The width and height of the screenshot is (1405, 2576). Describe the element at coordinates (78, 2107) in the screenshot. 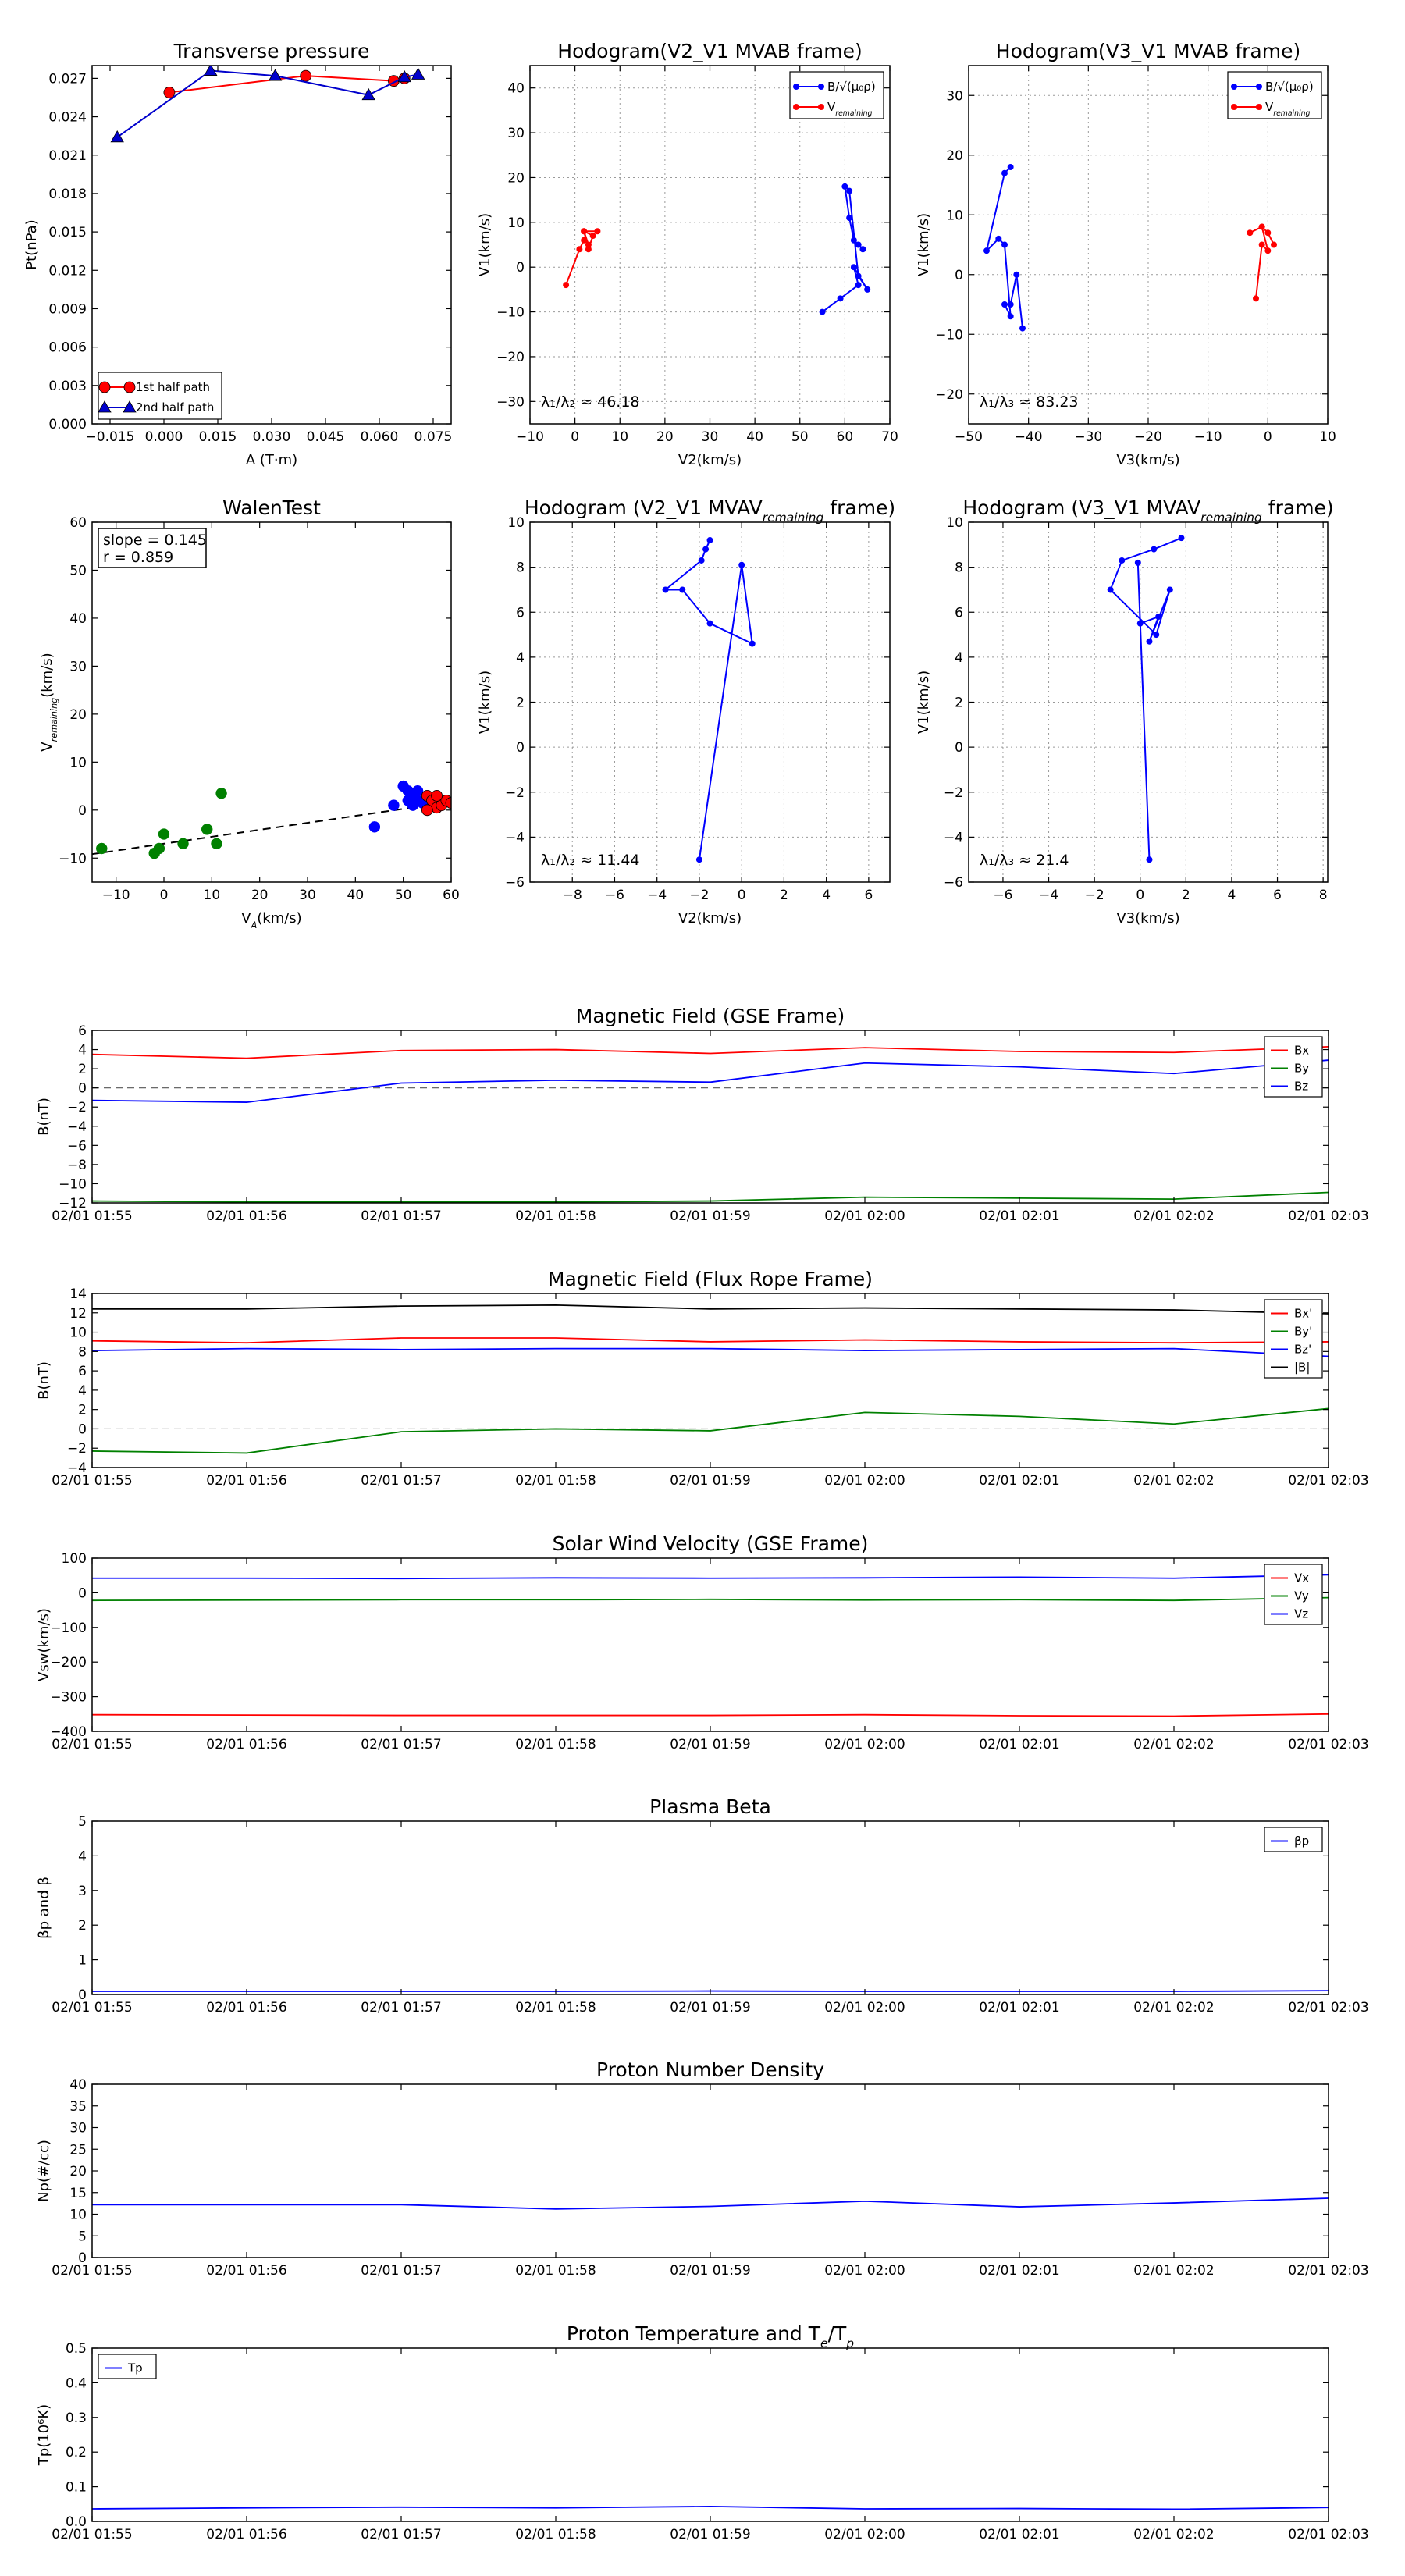

I see `y-tick-label: 35` at that location.